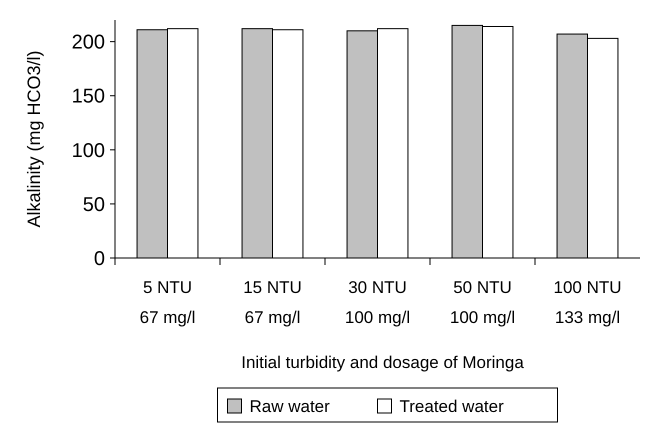  I want to click on x-tick-label: 100 NTU 133 mg/l, so click(587, 302).